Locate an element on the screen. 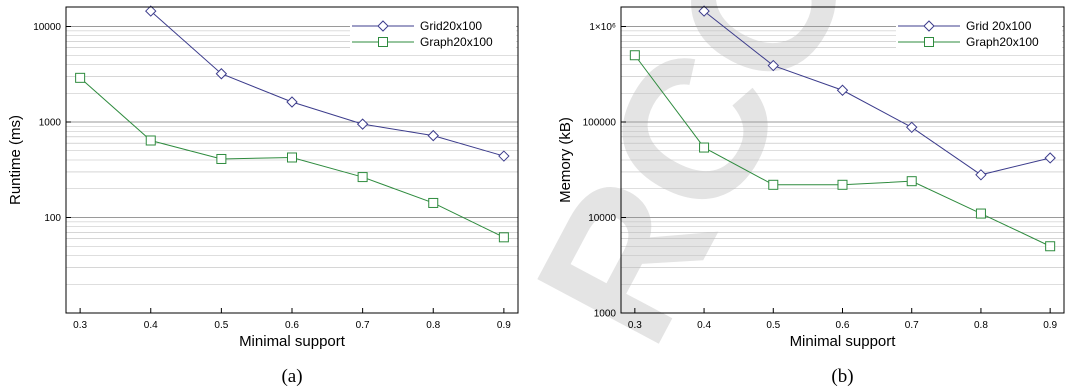 This screenshot has height=390, width=1069. y-axis-label: Runtime (ms) is located at coordinates (15, 160).